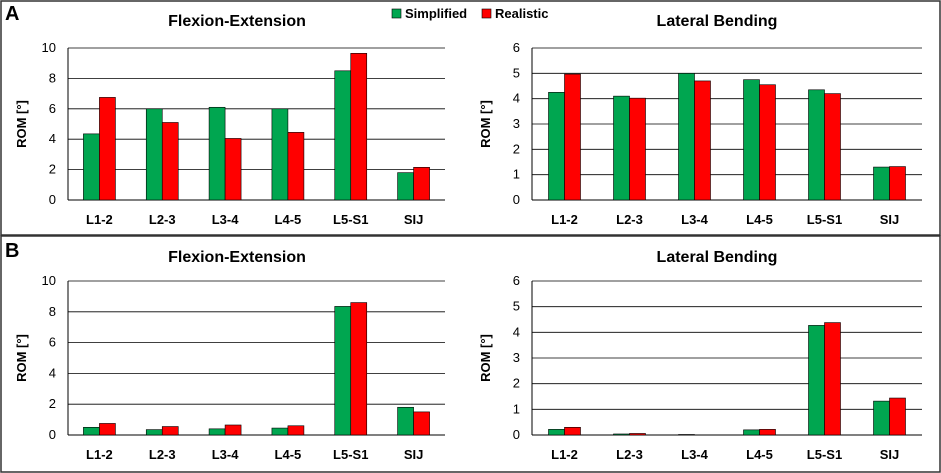 This screenshot has width=941, height=473. I want to click on y-tick-label: 3, so click(516, 357).